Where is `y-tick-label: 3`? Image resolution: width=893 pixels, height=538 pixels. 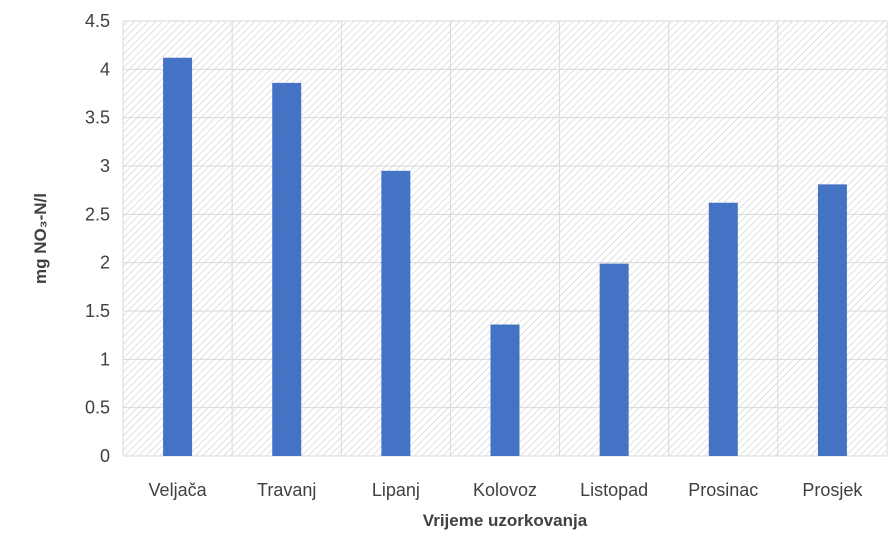 y-tick-label: 3 is located at coordinates (105, 166).